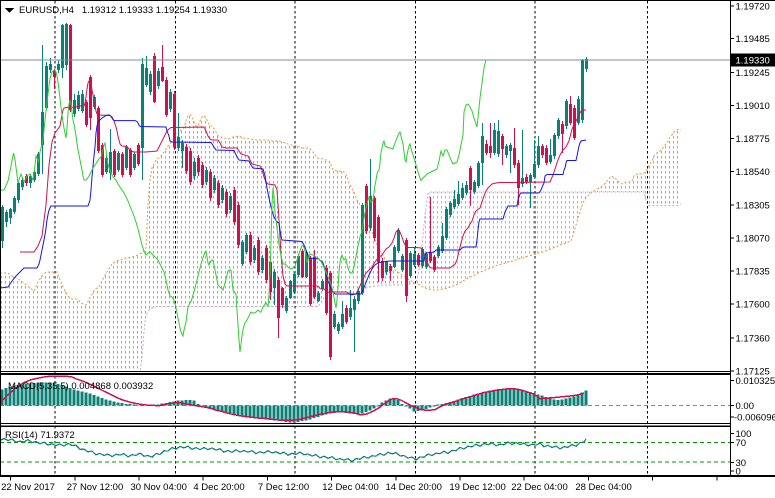 The height and width of the screenshot is (498, 775). Describe the element at coordinates (539, 487) in the screenshot. I see `svg-text: 22 Dec 04:00` at that location.